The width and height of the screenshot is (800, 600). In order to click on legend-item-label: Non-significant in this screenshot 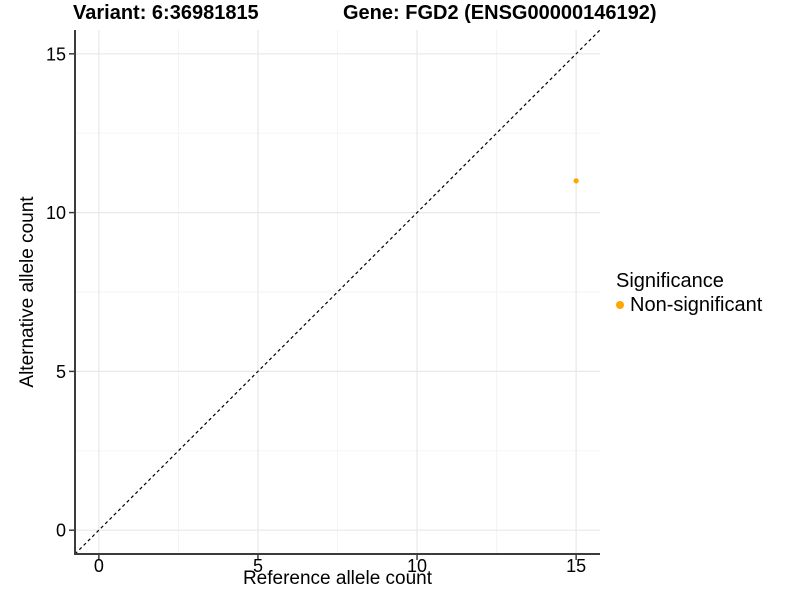, I will do `click(696, 304)`.